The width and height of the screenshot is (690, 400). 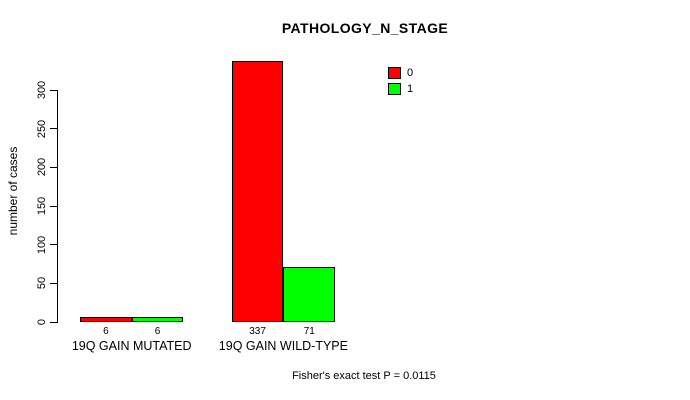 What do you see at coordinates (42, 90) in the screenshot?
I see `y-tick-label: 300` at bounding box center [42, 90].